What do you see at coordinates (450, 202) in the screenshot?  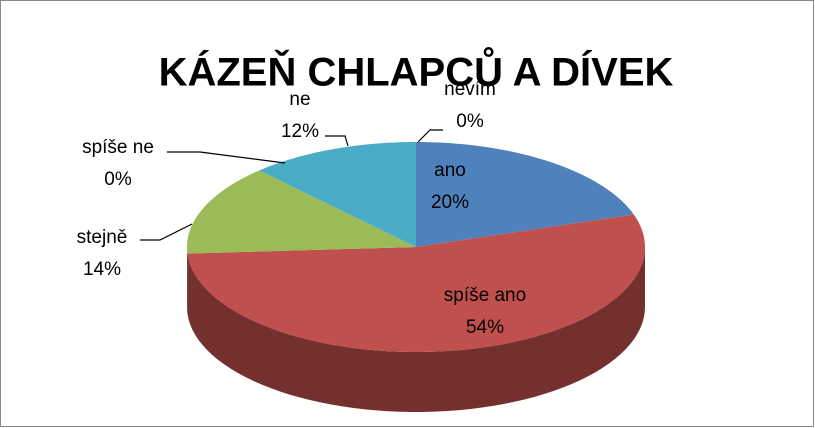 I see `data-label-value: 20%` at bounding box center [450, 202].